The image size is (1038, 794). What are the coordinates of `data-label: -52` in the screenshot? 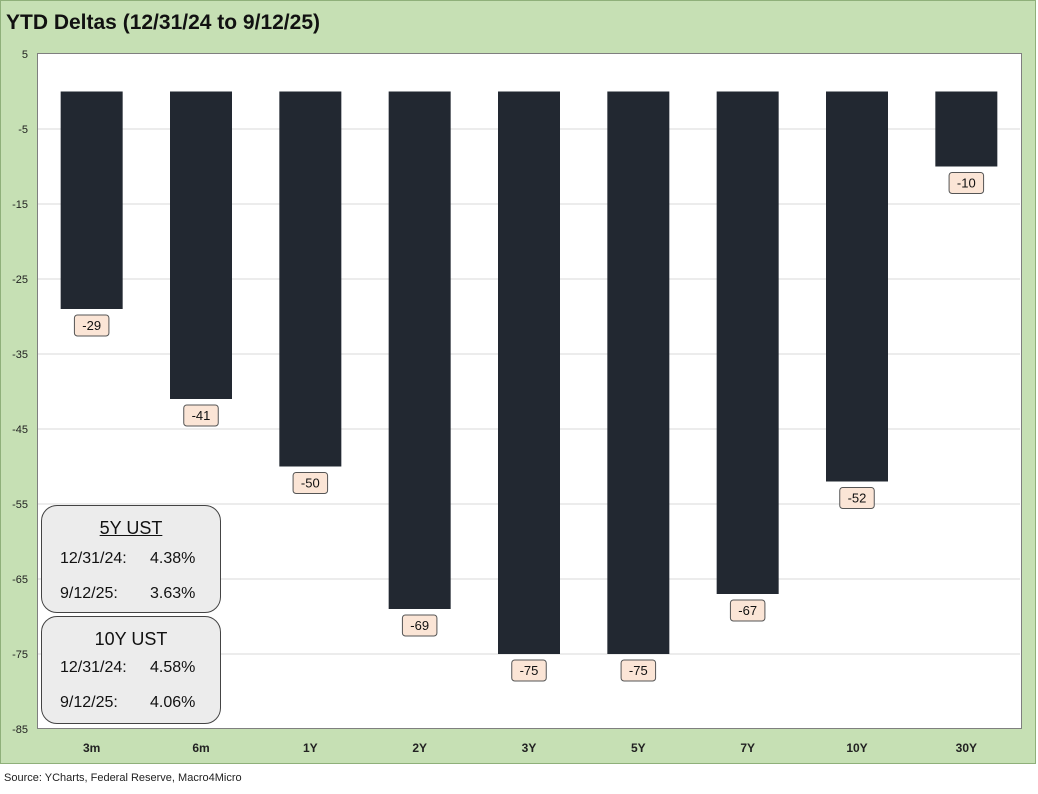 It's located at (857, 498).